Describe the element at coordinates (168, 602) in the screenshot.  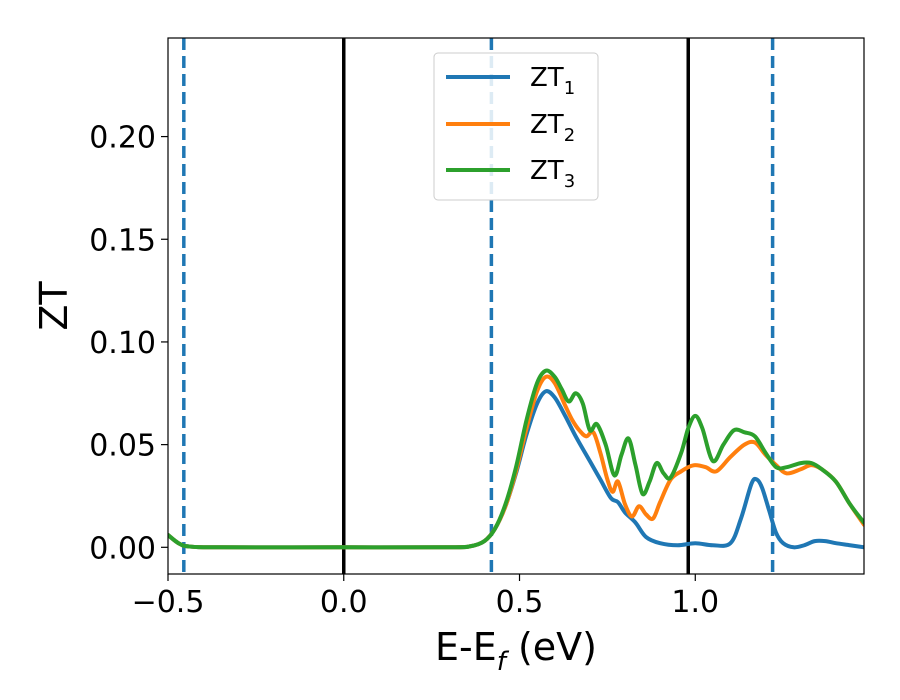
I see `x-tick-label: −0.5` at that location.